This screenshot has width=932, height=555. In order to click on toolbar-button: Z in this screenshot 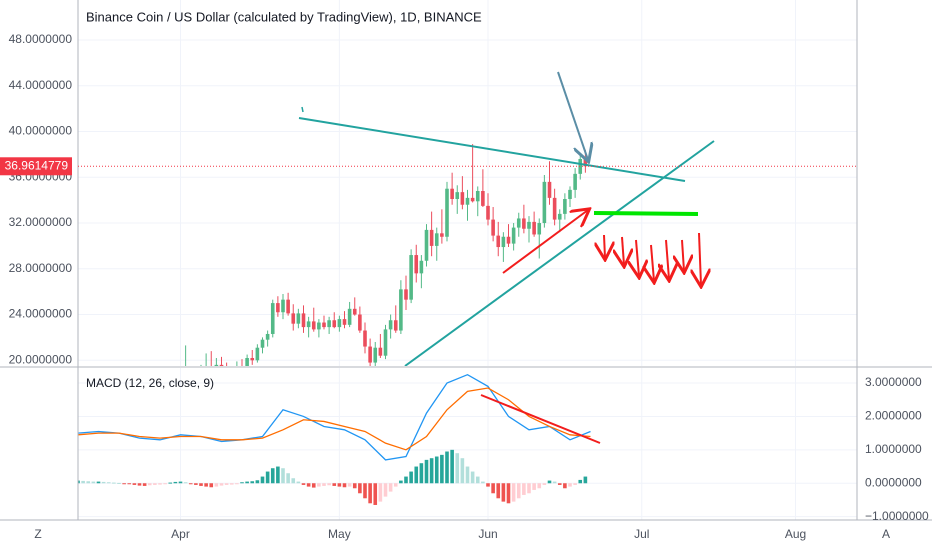, I will do `click(37, 534)`.